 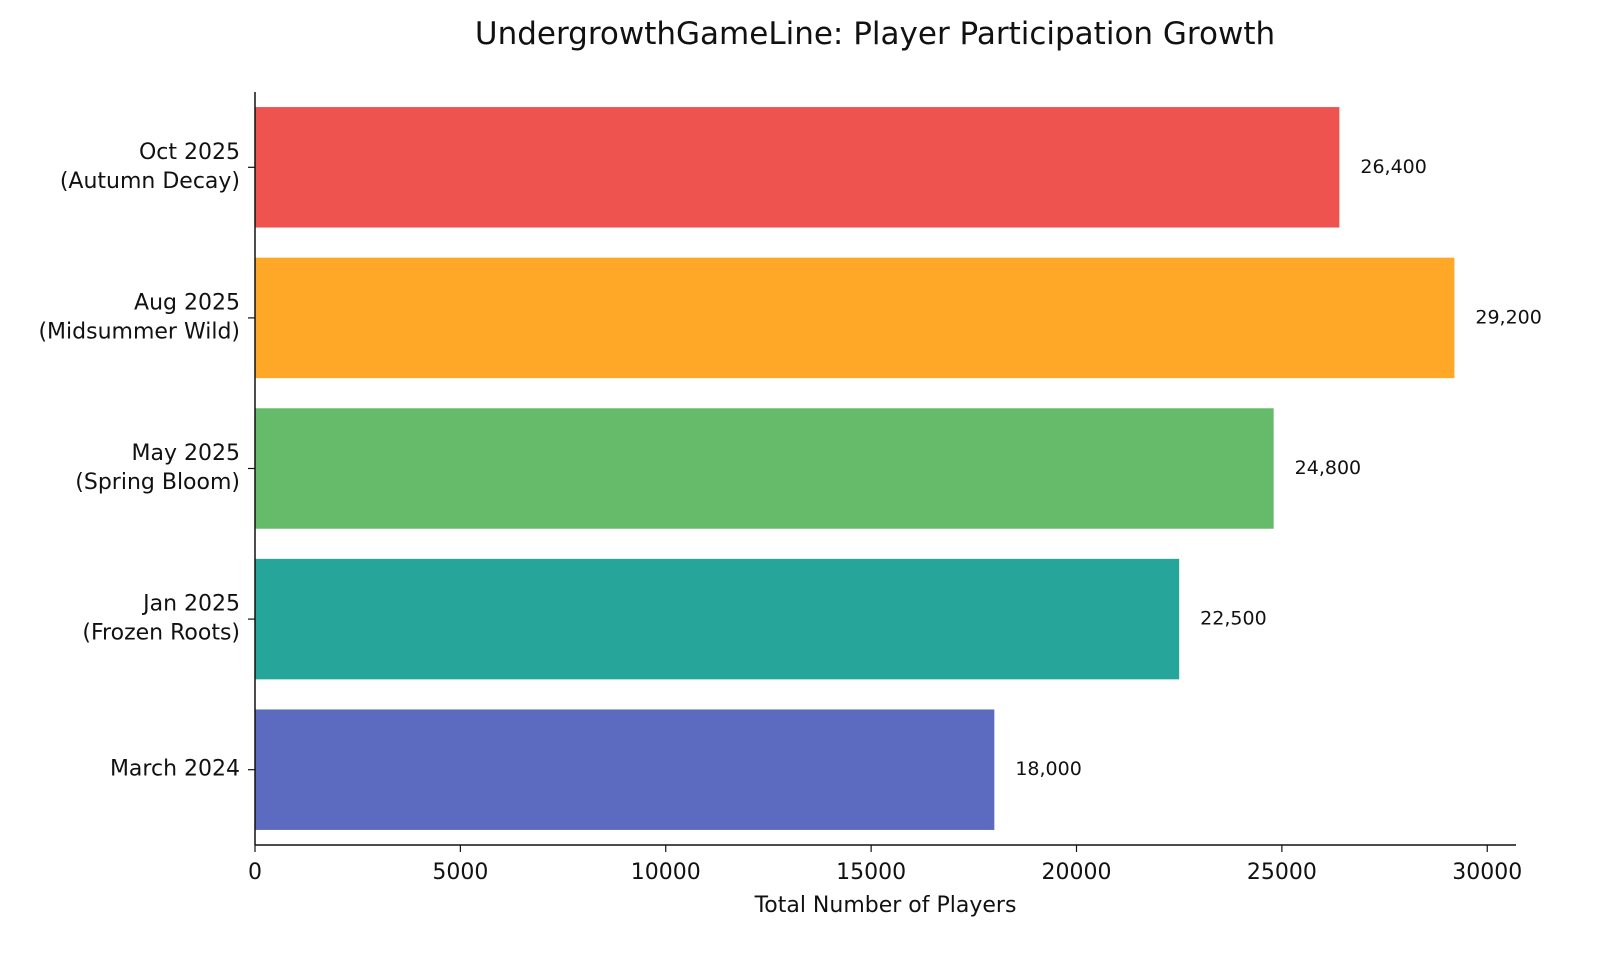 What do you see at coordinates (871, 872) in the screenshot?
I see `x-tick-label: 15000` at bounding box center [871, 872].